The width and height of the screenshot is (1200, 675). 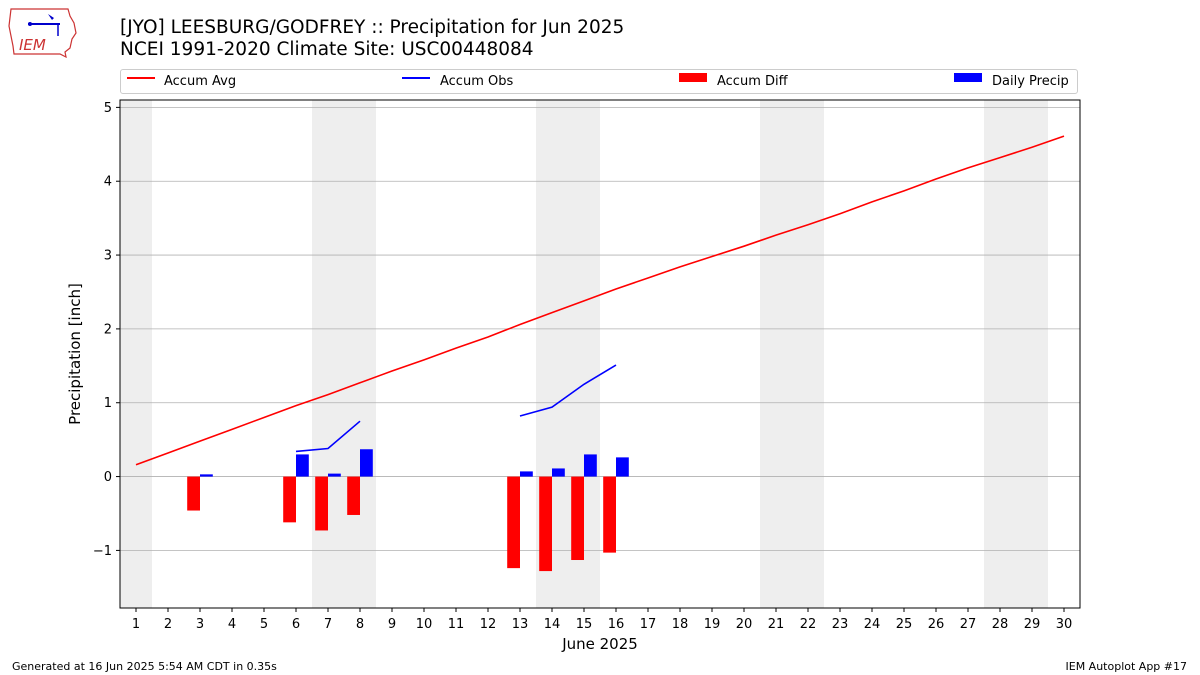 What do you see at coordinates (1126, 666) in the screenshot?
I see `footer-app: IEM Autoplot App #17` at bounding box center [1126, 666].